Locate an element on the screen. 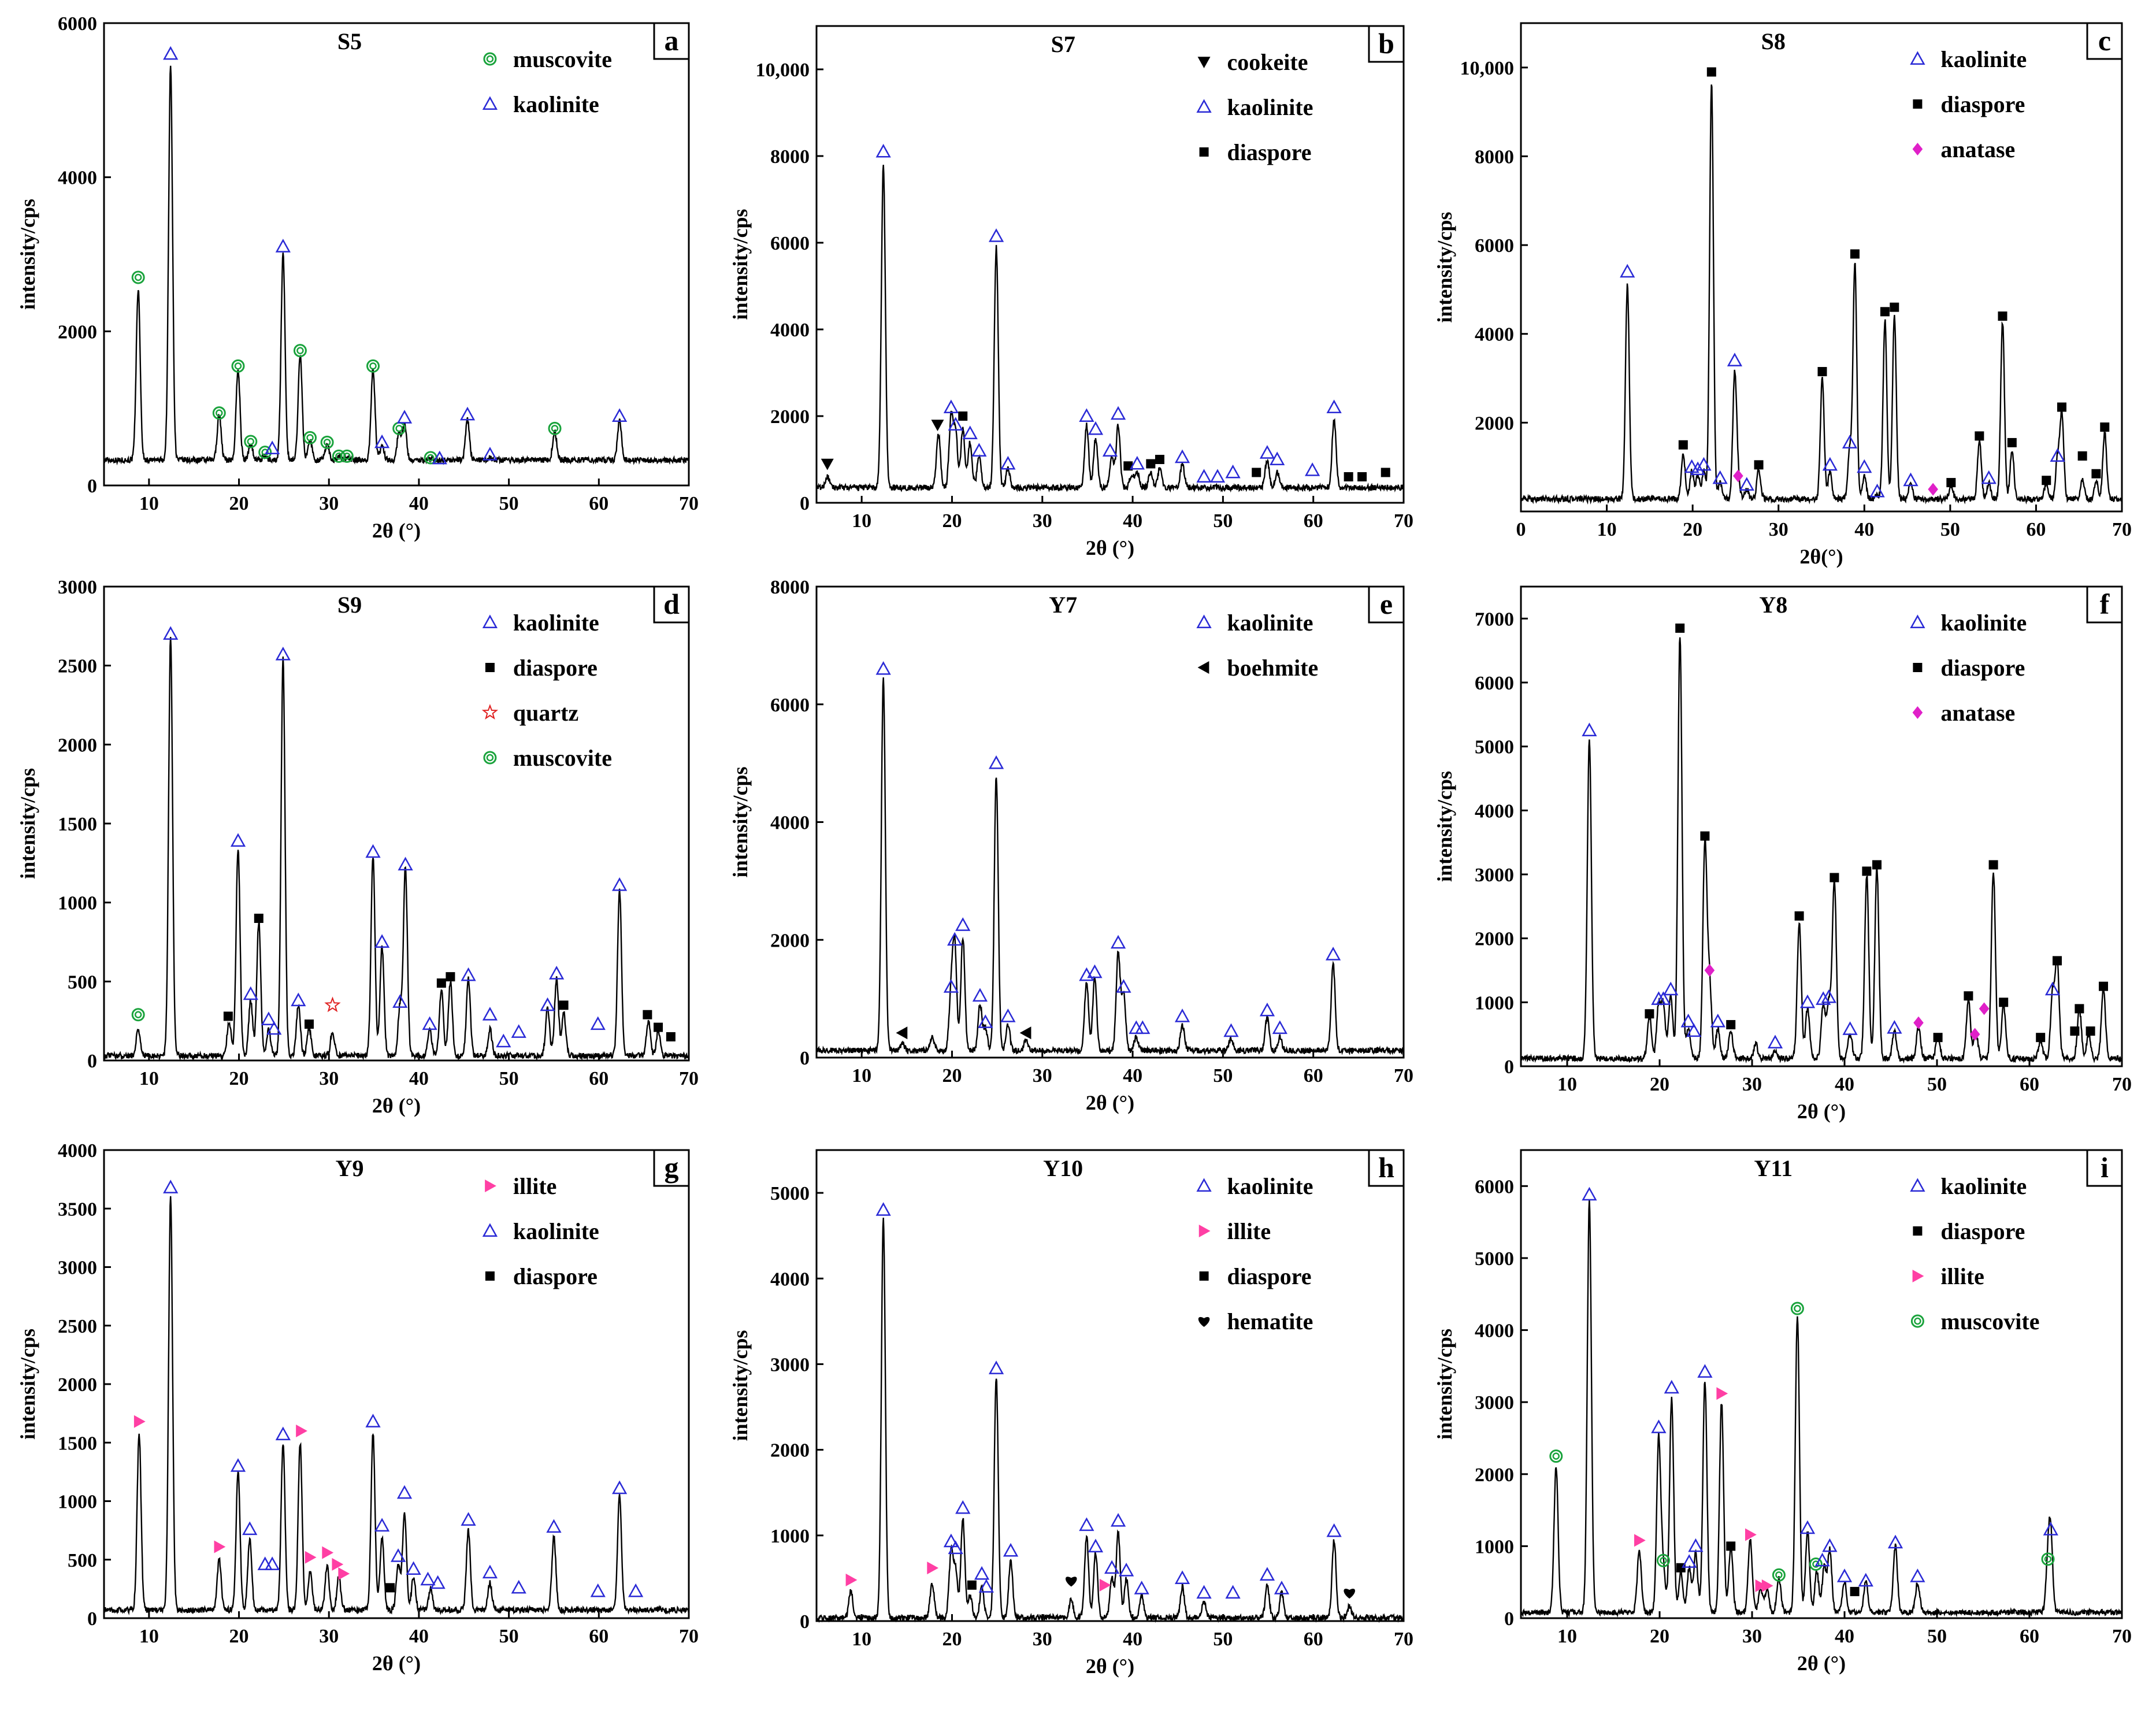 This screenshot has width=2156, height=1717. marker-circle-8-inner is located at coordinates (300, 350).